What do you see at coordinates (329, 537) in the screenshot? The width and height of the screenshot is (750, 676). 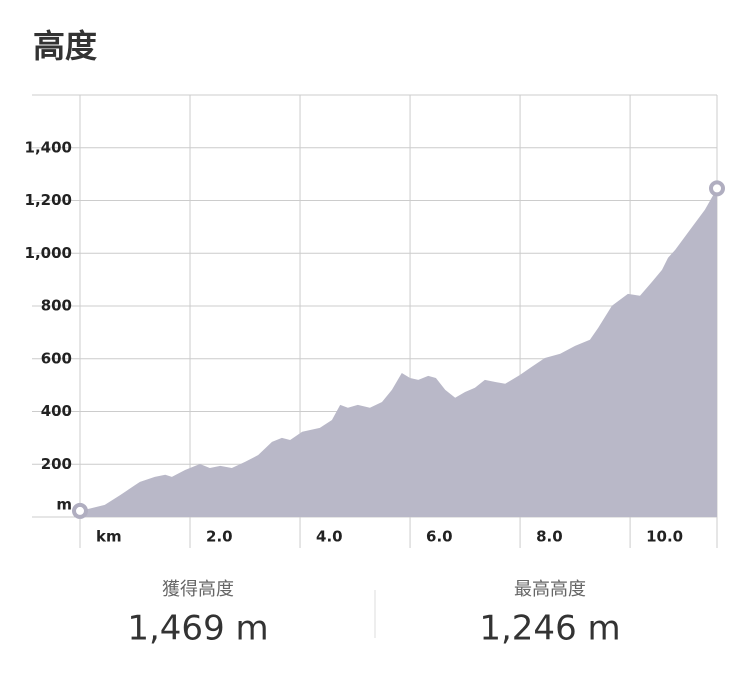 I see `x-tick-label: 4.0` at bounding box center [329, 537].